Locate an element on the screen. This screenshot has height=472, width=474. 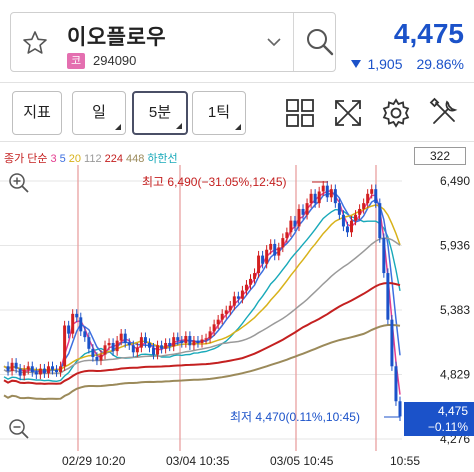
stock-code: 294090 is located at coordinates (115, 60).